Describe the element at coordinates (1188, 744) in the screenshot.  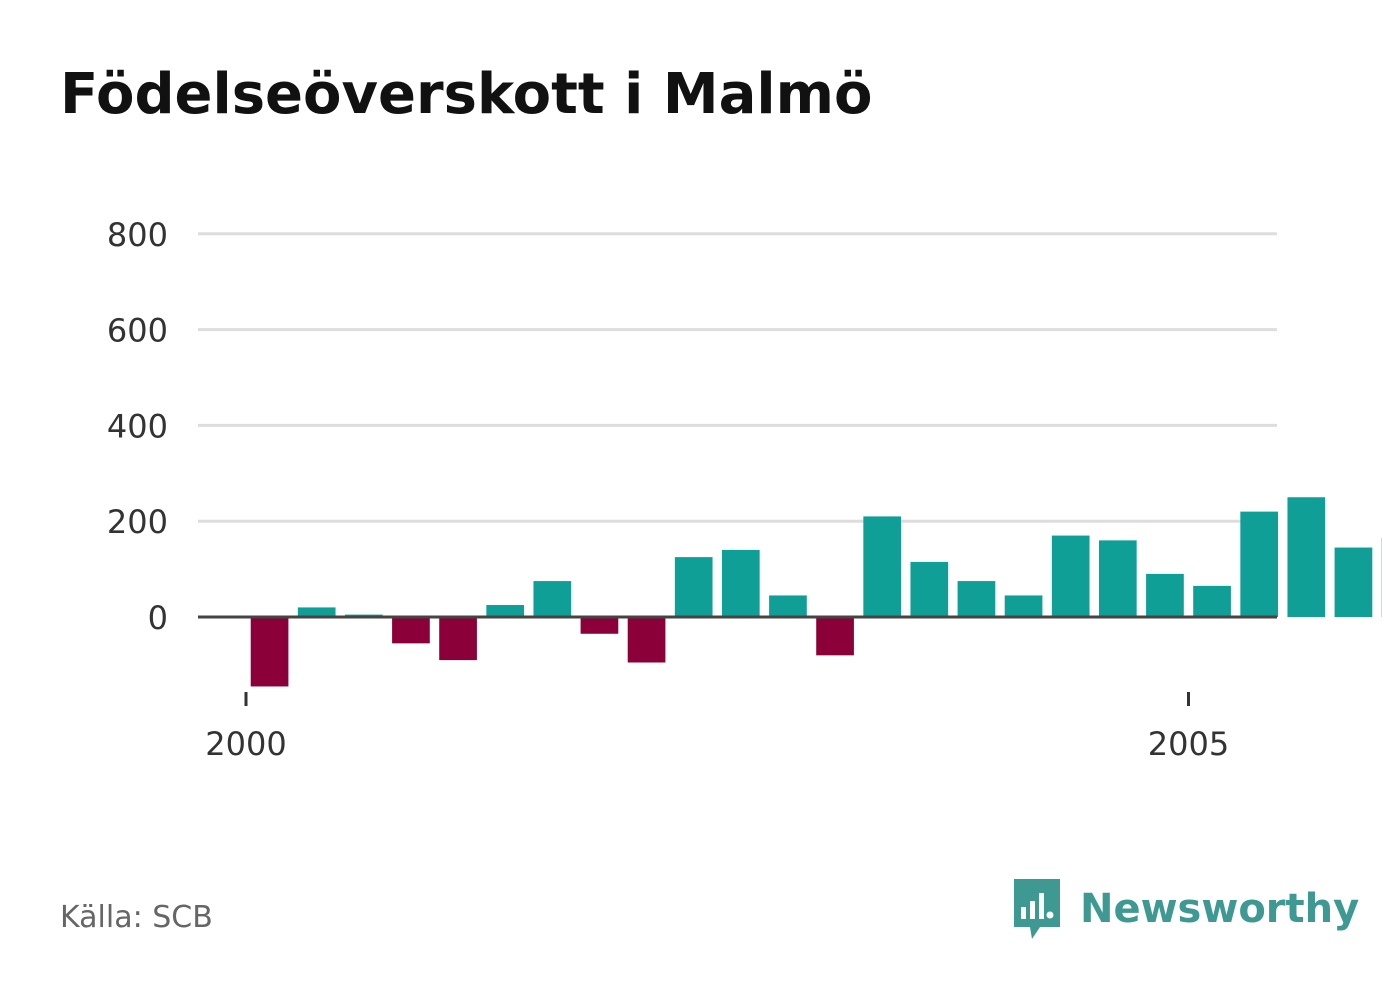
I see `x-tick-label: 2005` at that location.